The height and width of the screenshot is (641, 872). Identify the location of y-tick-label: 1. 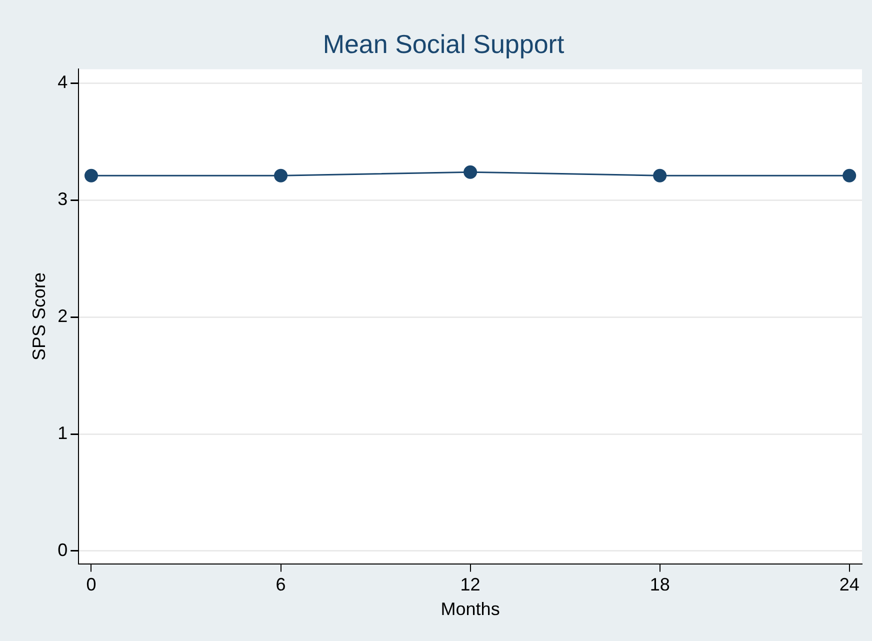
(63, 432).